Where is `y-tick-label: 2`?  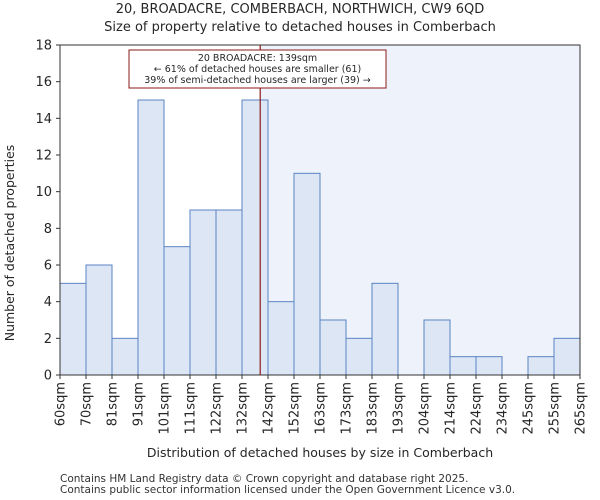 y-tick-label: 2 is located at coordinates (48, 339).